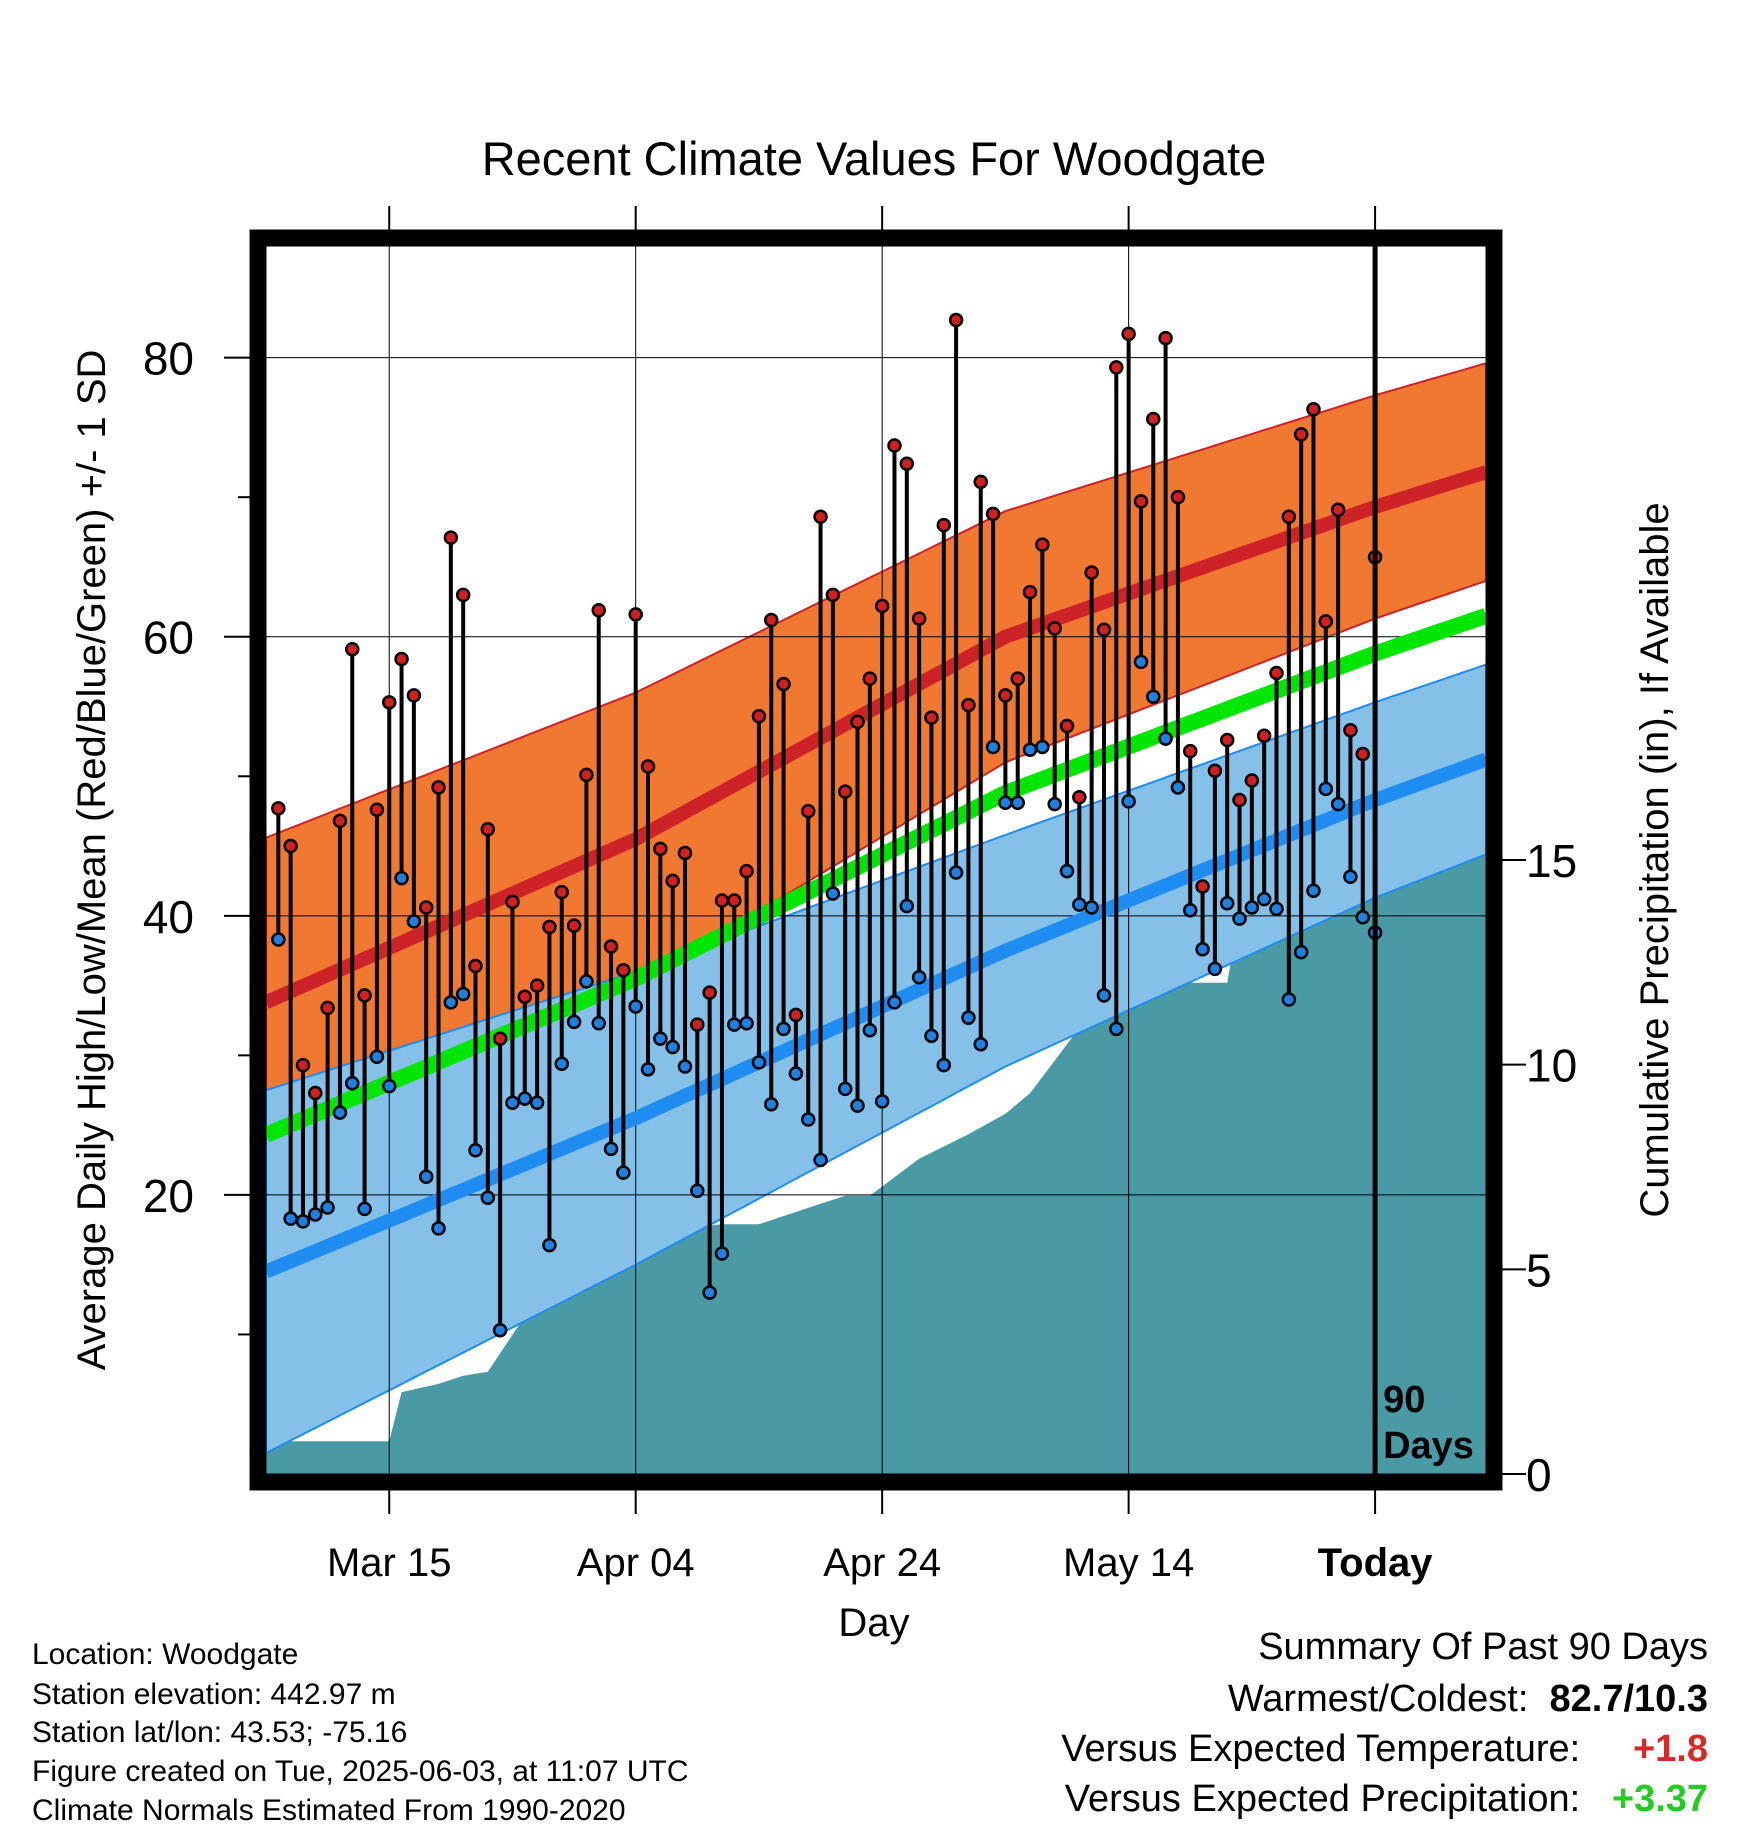 The image size is (1748, 1828). What do you see at coordinates (1322, 1799) in the screenshot?
I see `summary-precip-label: Versus Expected Precipitation:` at bounding box center [1322, 1799].